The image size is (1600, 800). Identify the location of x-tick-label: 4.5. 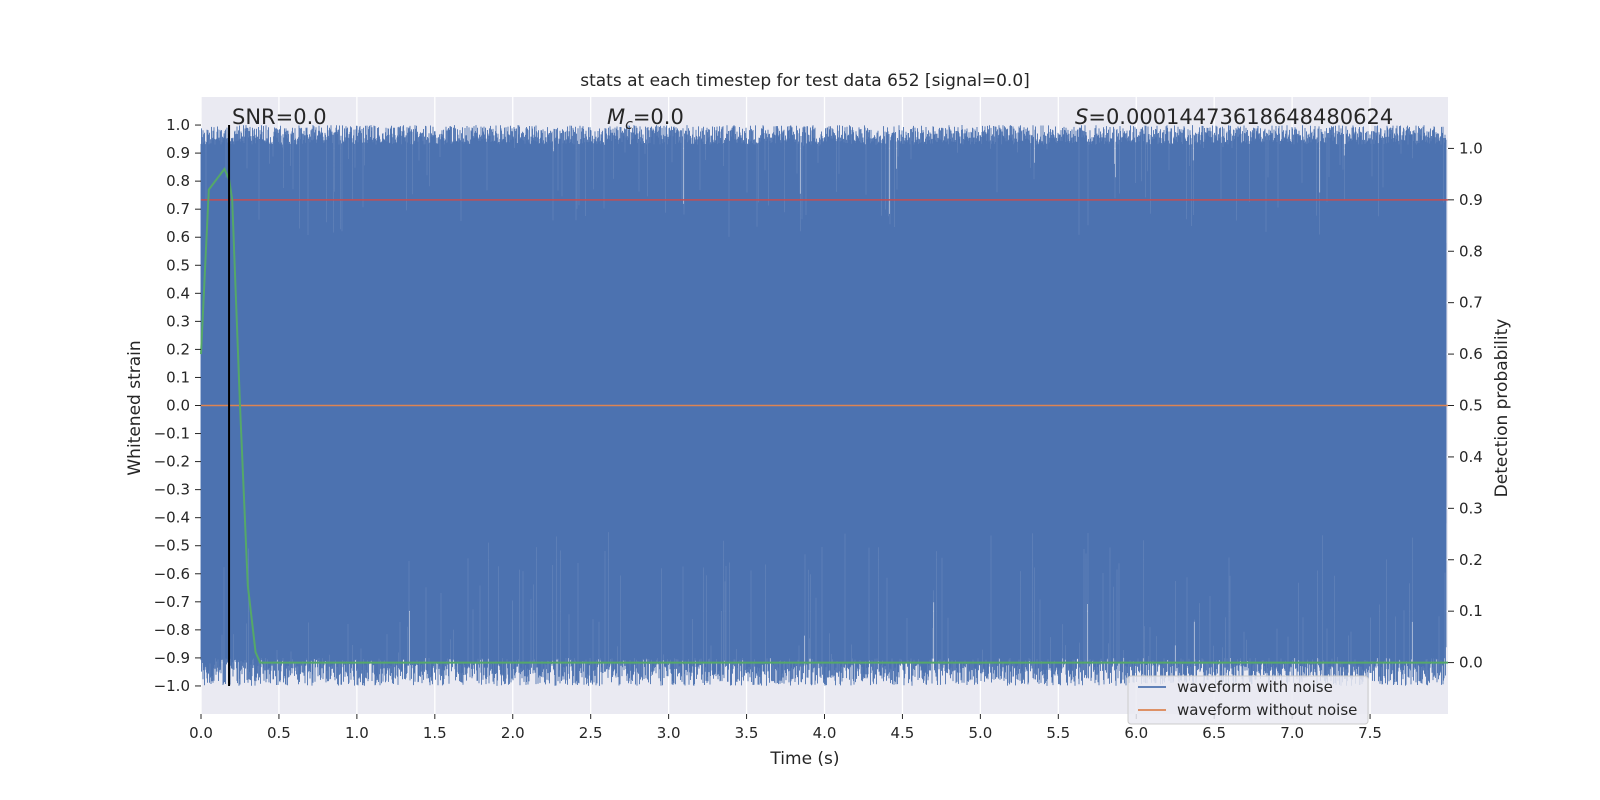
(903, 733).